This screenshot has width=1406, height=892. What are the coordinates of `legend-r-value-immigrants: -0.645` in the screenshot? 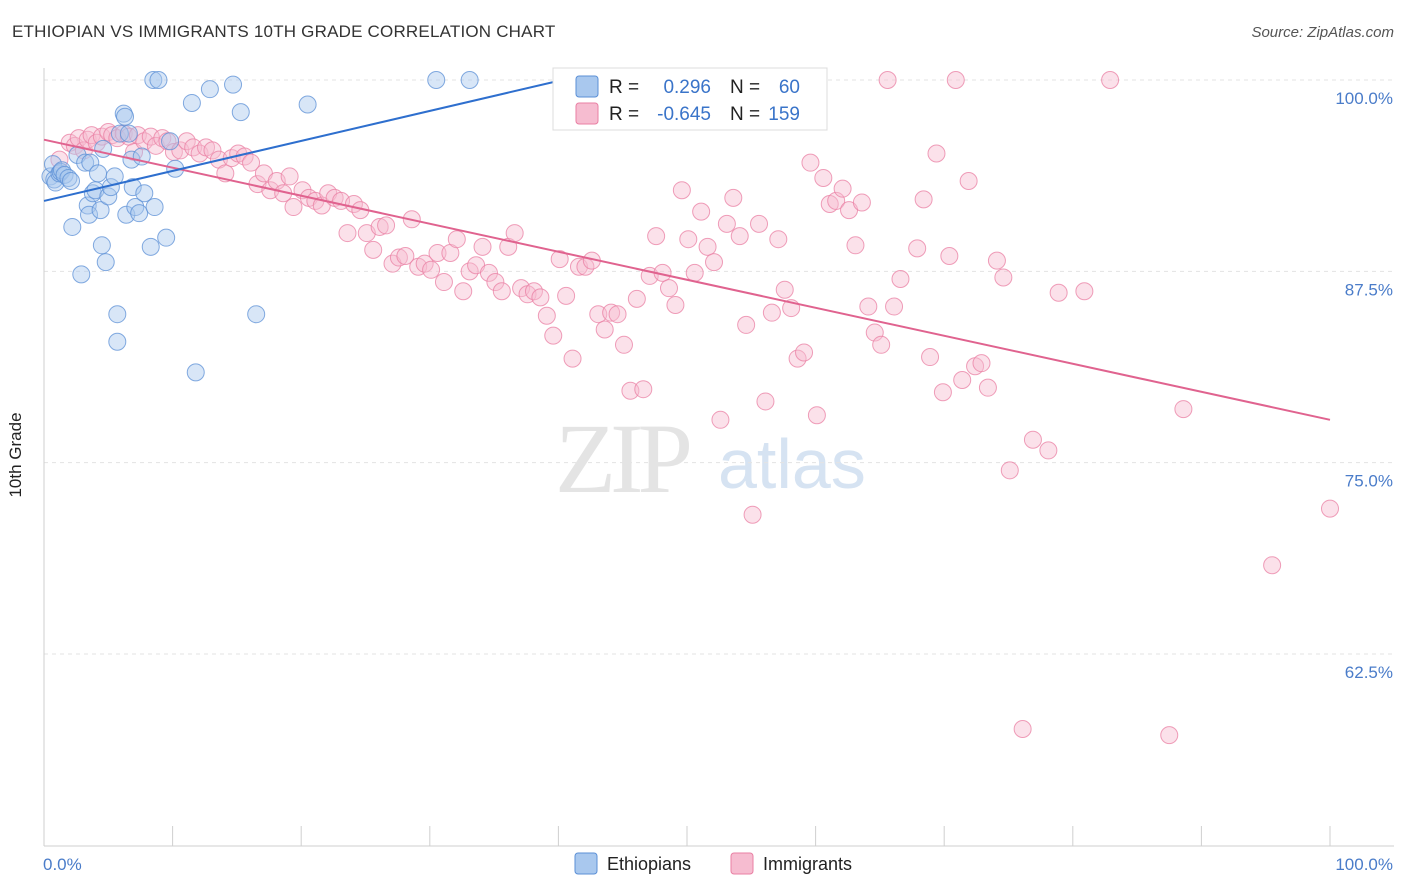 It's located at (684, 114).